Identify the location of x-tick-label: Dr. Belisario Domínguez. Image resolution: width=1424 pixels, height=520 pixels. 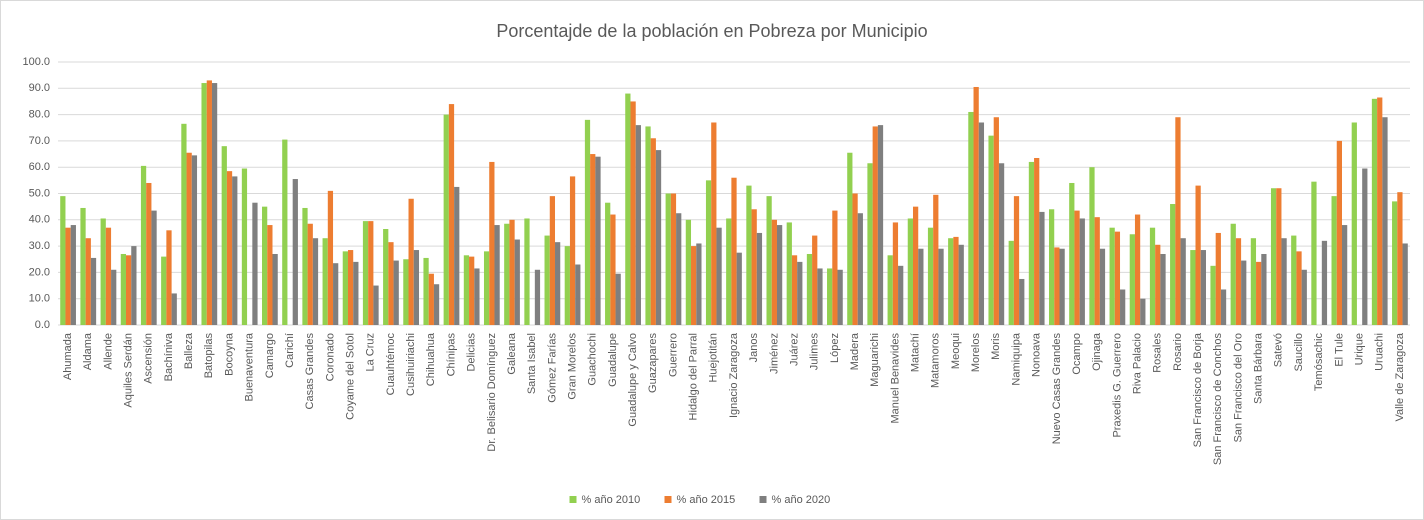
(492, 392).